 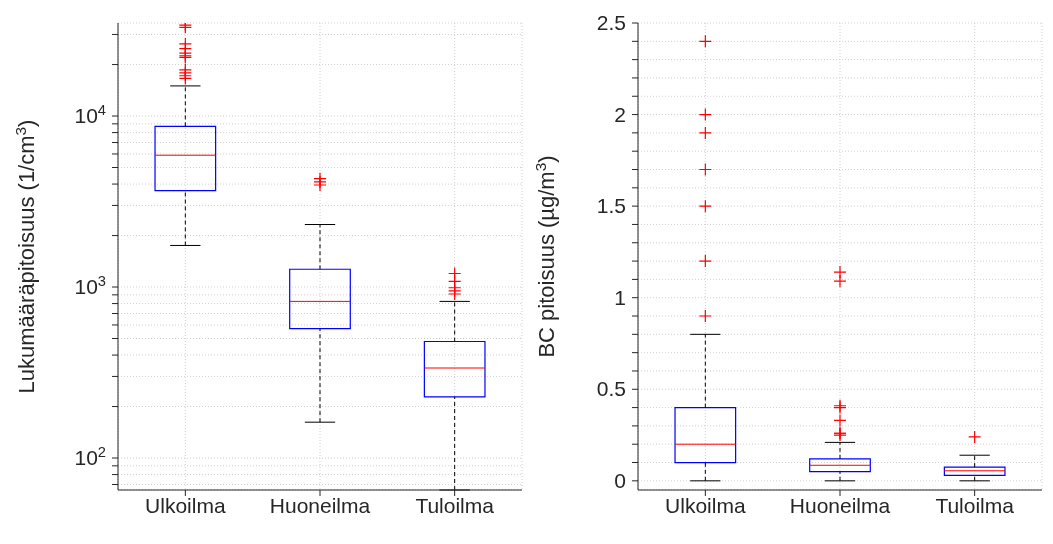 I want to click on y-tick-label: 0, so click(x=620, y=480).